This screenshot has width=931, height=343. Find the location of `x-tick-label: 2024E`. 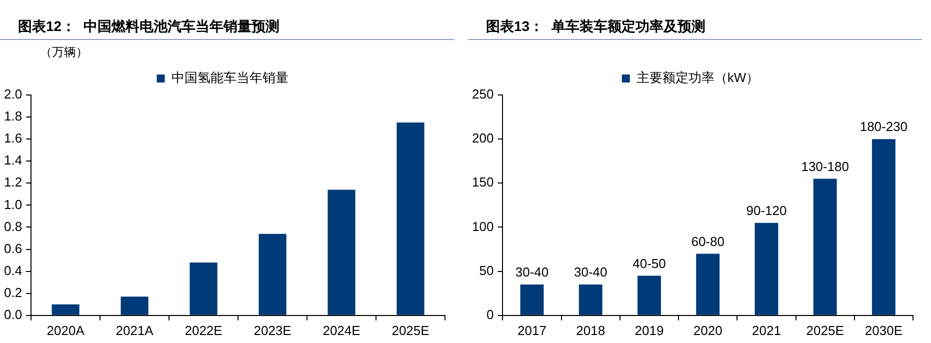

x-tick-label: 2024E is located at coordinates (341, 330).